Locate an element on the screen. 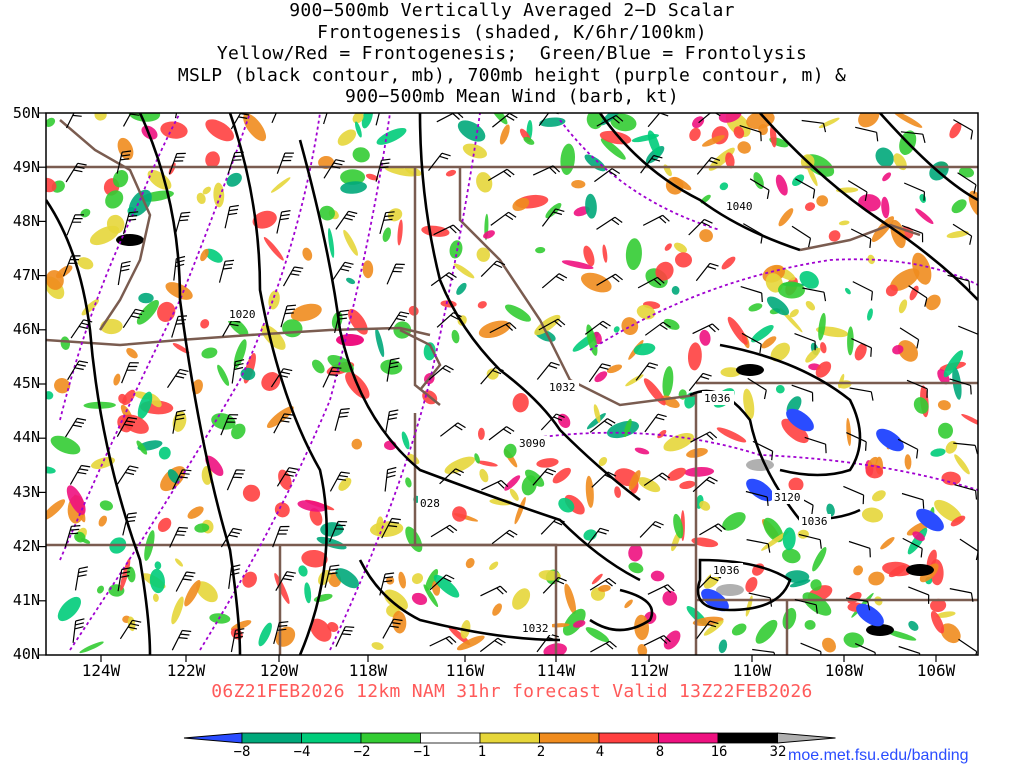 The height and width of the screenshot is (768, 1024). lat-label: 47N is located at coordinates (26, 275).